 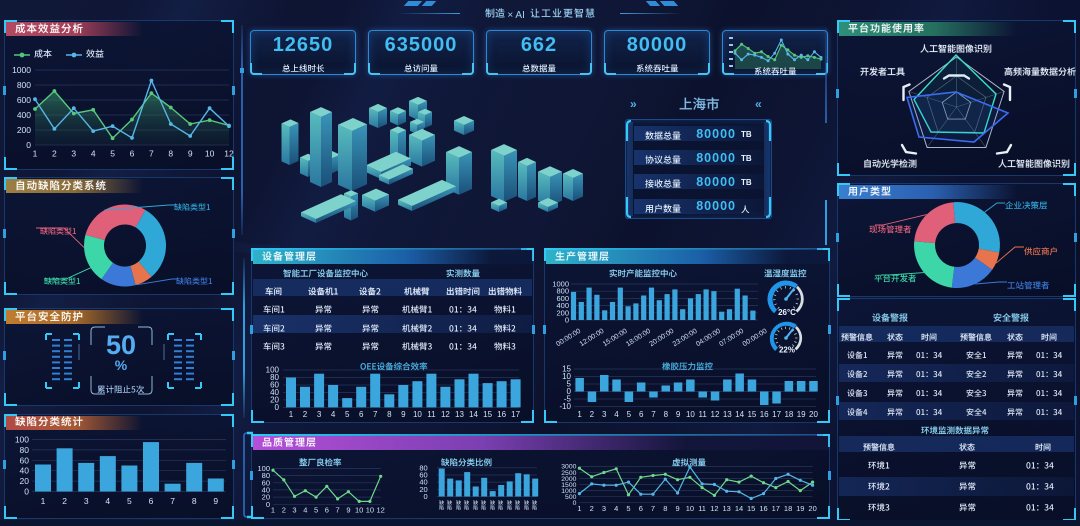 What do you see at coordinates (565, 406) in the screenshot?
I see `svg-text: -10` at bounding box center [565, 406].